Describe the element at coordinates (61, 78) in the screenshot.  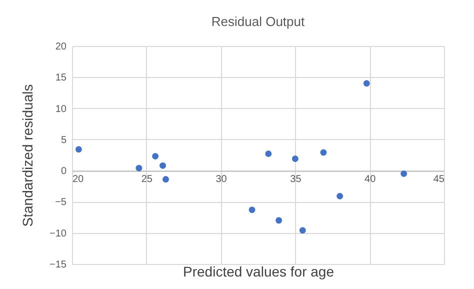
I see `y-tick-label: 15` at that location.